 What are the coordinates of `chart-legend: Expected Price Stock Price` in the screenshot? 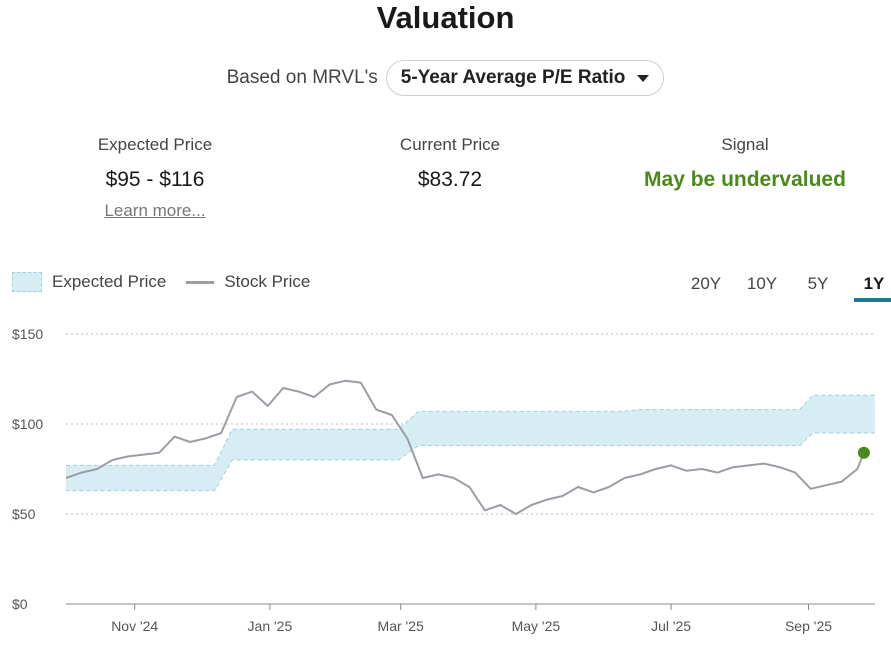 It's located at (161, 282).